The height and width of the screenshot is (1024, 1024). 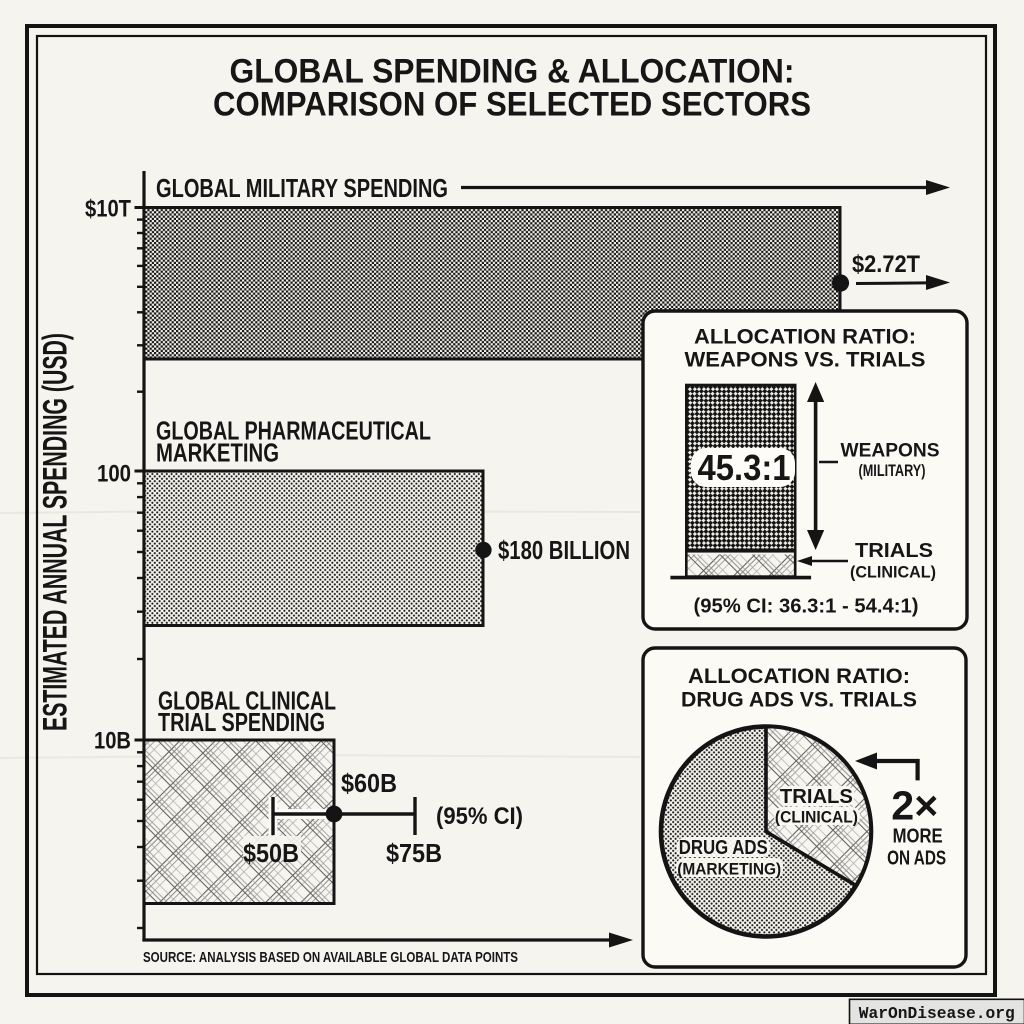 I want to click on svg-text: $60B, so click(x=369, y=783).